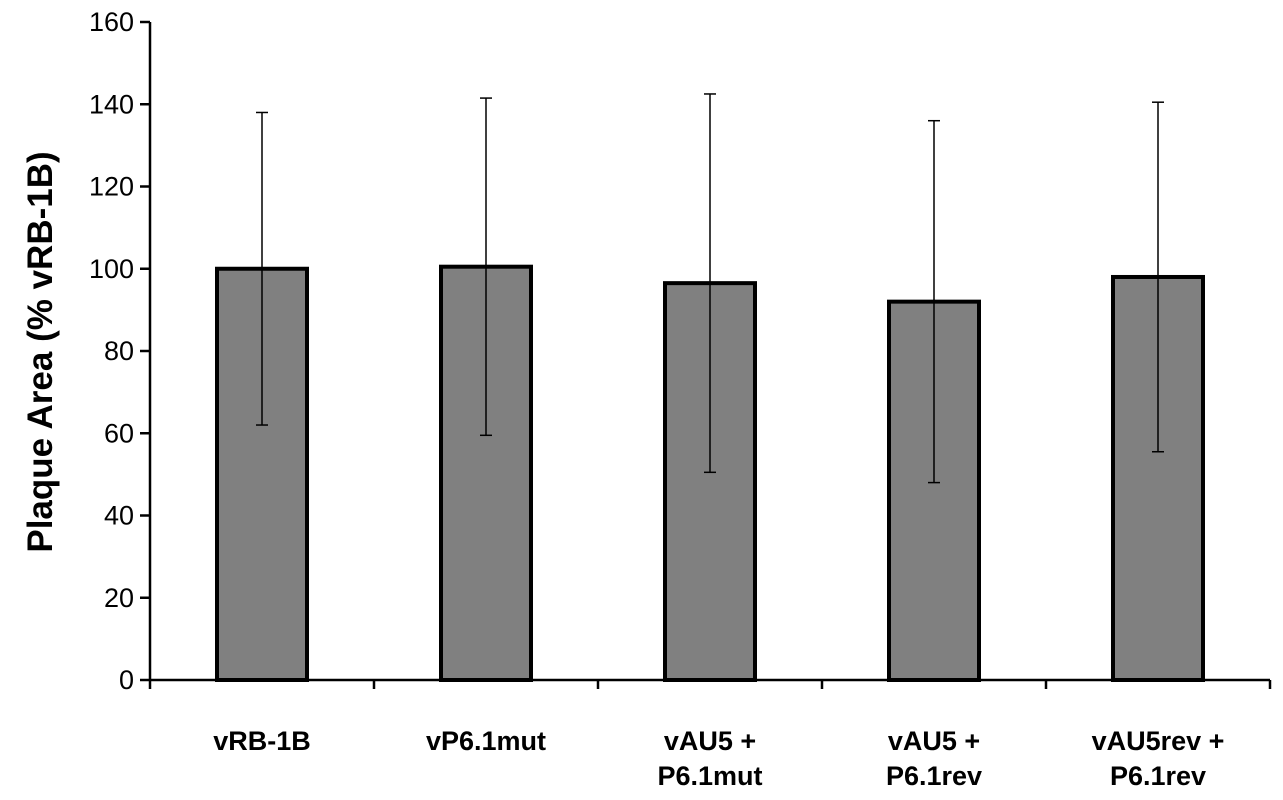 This screenshot has width=1283, height=800. I want to click on y-tick-label: 80, so click(119, 351).